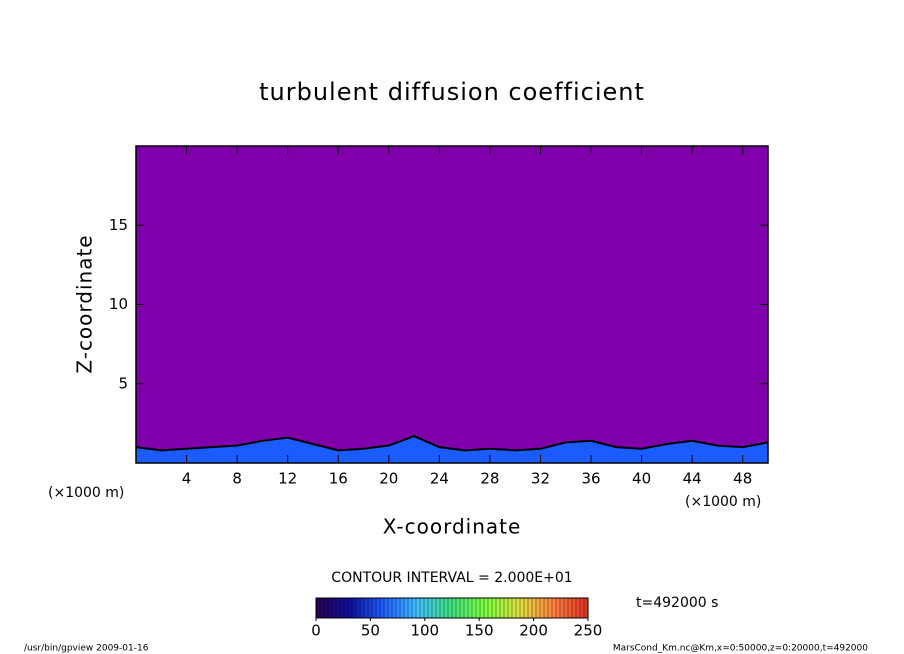 This screenshot has height=654, width=904. Describe the element at coordinates (452, 443) in the screenshot. I see `contour-line` at that location.